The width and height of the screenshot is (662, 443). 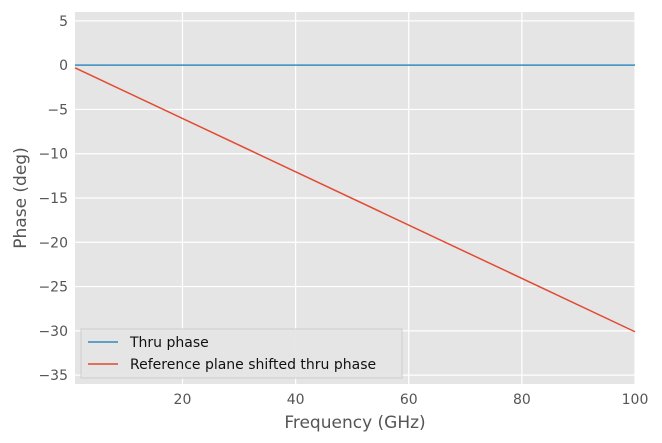 I want to click on y-tick-label: −35, so click(x=53, y=376).